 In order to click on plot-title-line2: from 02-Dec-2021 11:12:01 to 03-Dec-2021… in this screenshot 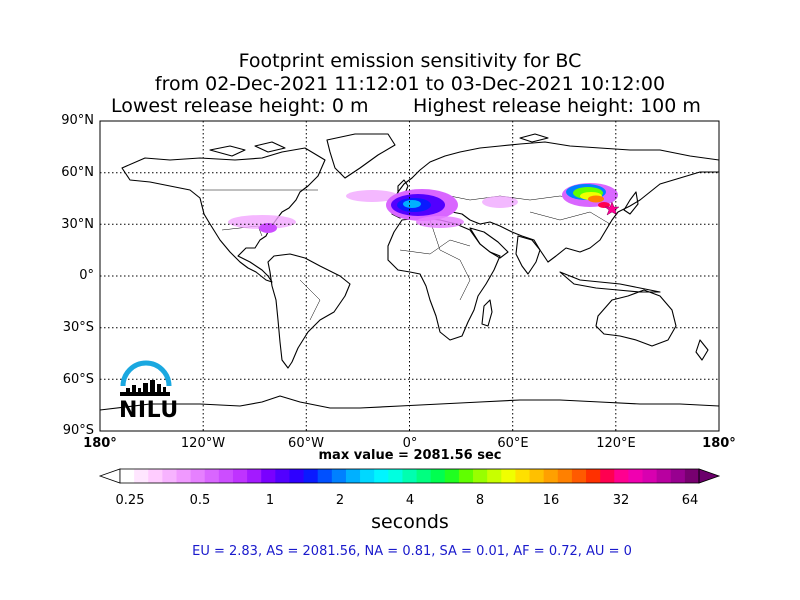, I will do `click(410, 84)`.